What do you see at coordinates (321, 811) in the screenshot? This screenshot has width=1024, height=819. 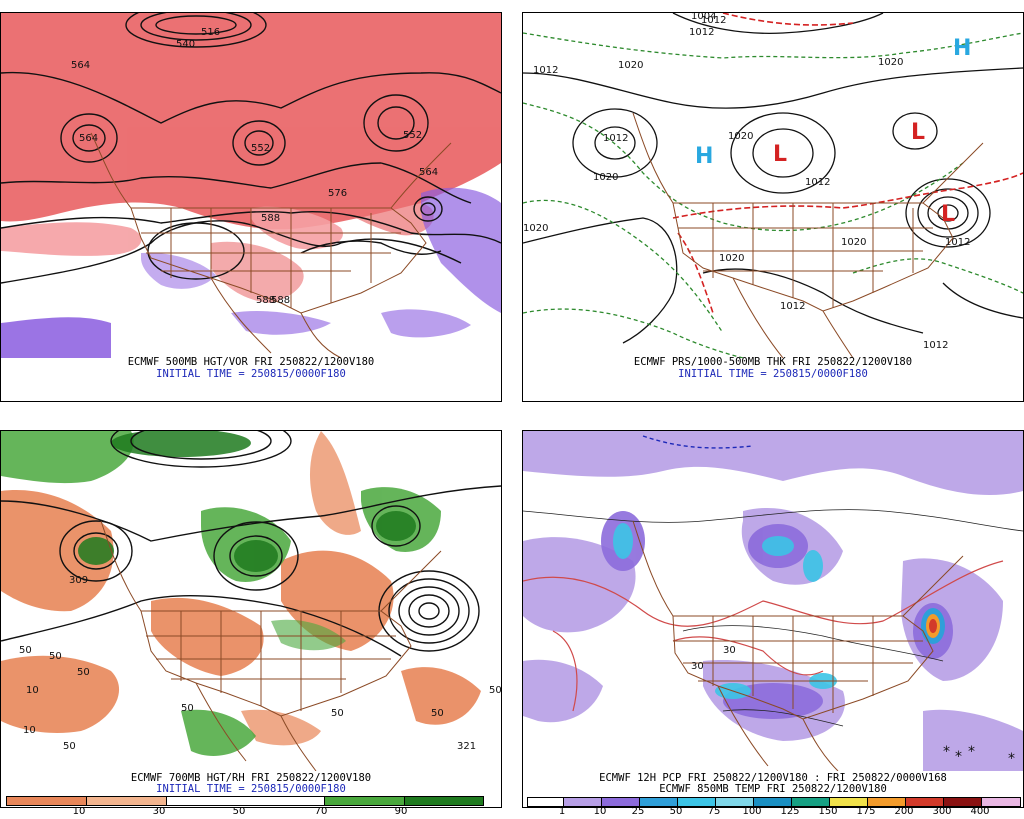 I see `colorbar-label: 70` at bounding box center [321, 811].